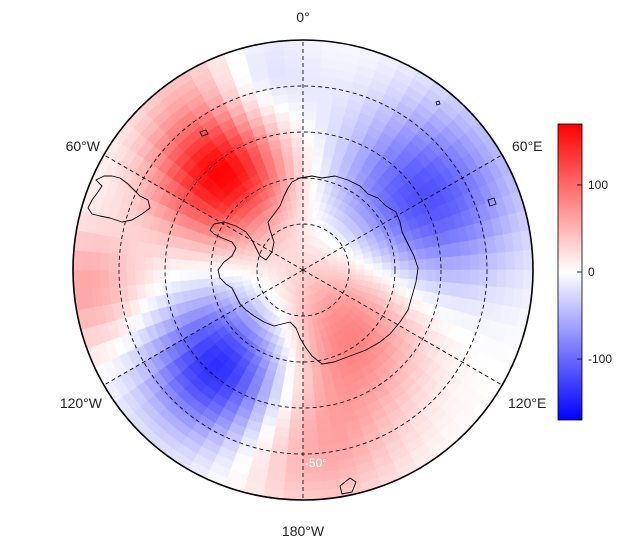 The image size is (625, 552). What do you see at coordinates (527, 146) in the screenshot?
I see `lon-label-60e: 60°E` at bounding box center [527, 146].